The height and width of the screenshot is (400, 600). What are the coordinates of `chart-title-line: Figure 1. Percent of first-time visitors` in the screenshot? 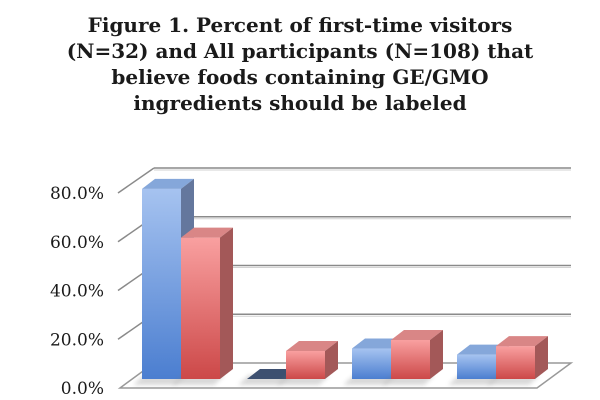 It's located at (300, 25).